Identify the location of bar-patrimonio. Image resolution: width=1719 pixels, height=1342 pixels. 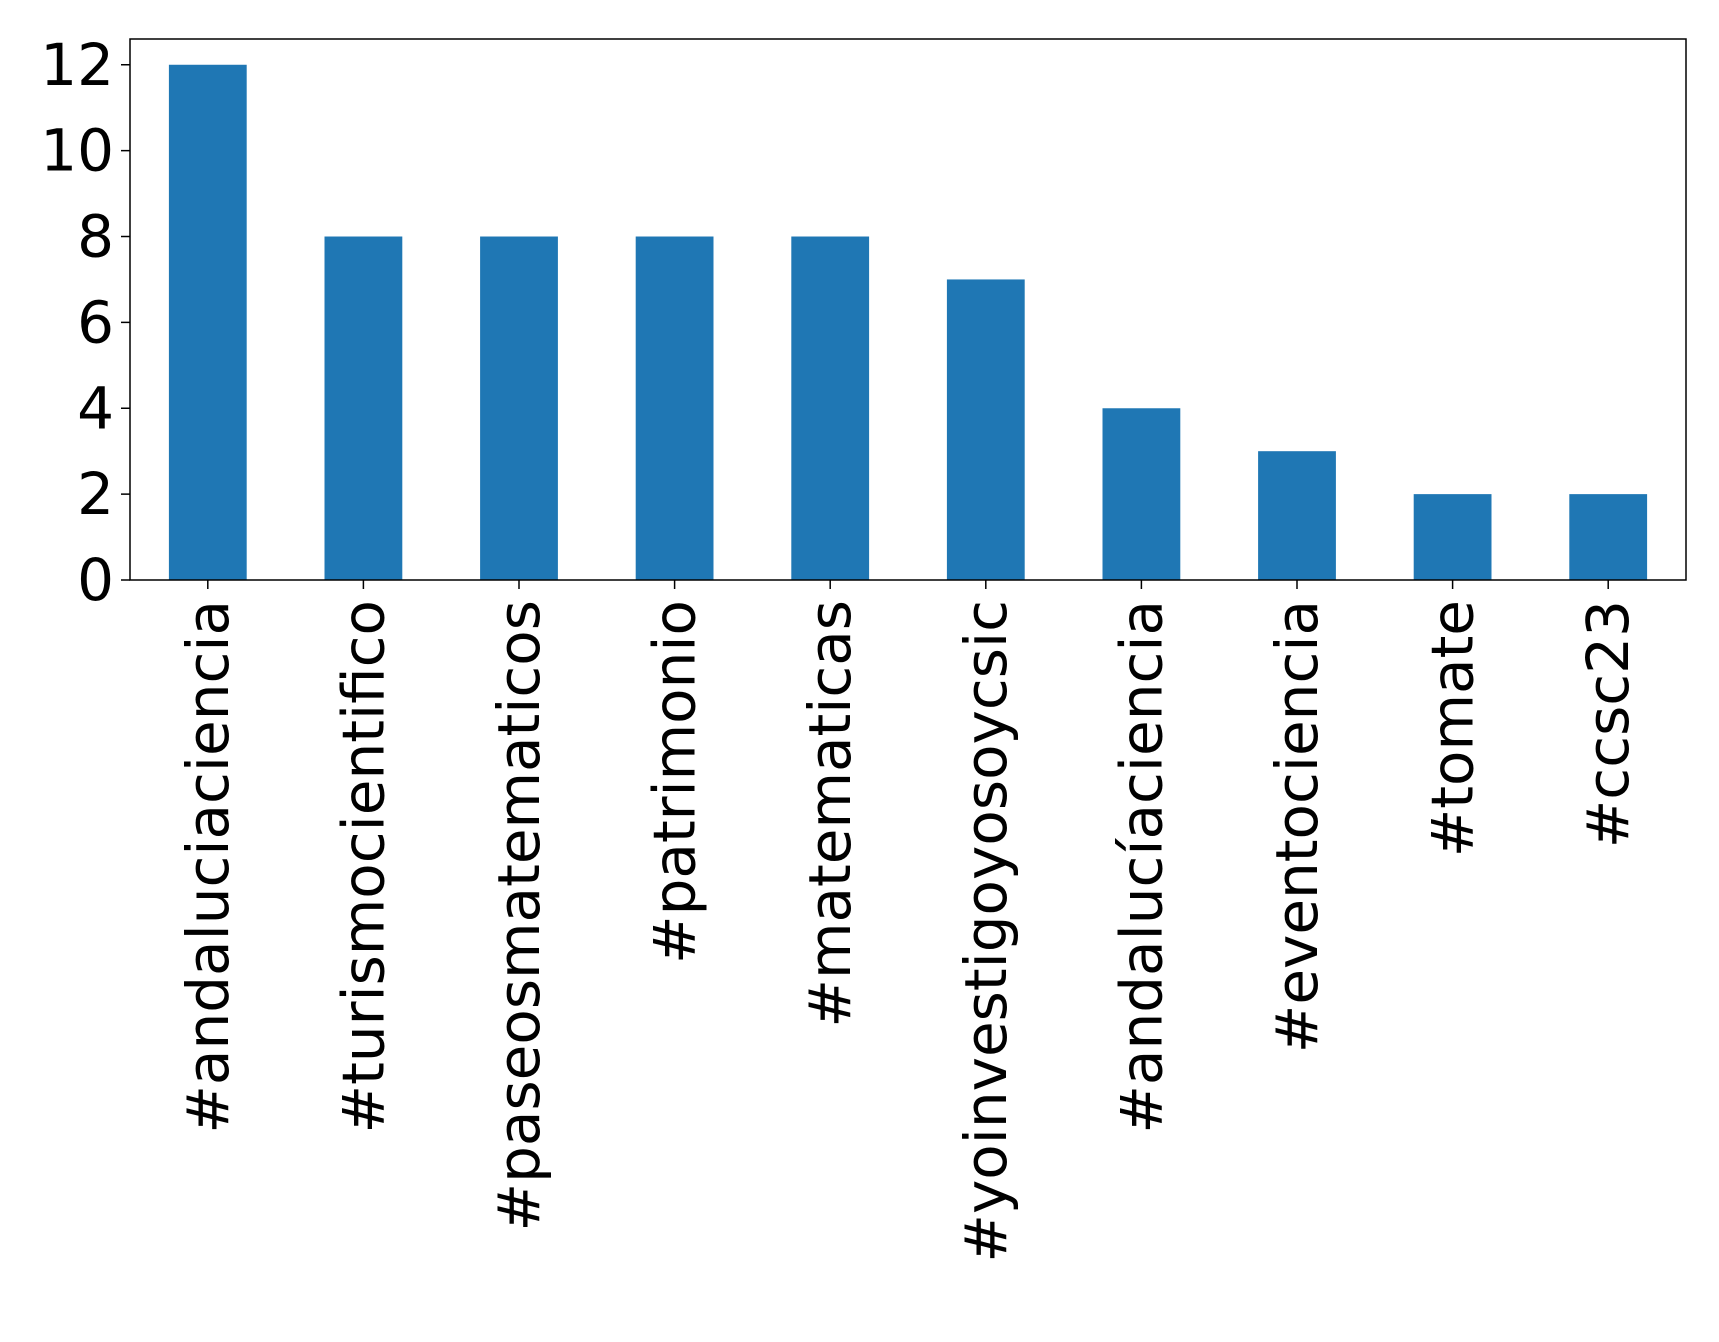
(674, 408).